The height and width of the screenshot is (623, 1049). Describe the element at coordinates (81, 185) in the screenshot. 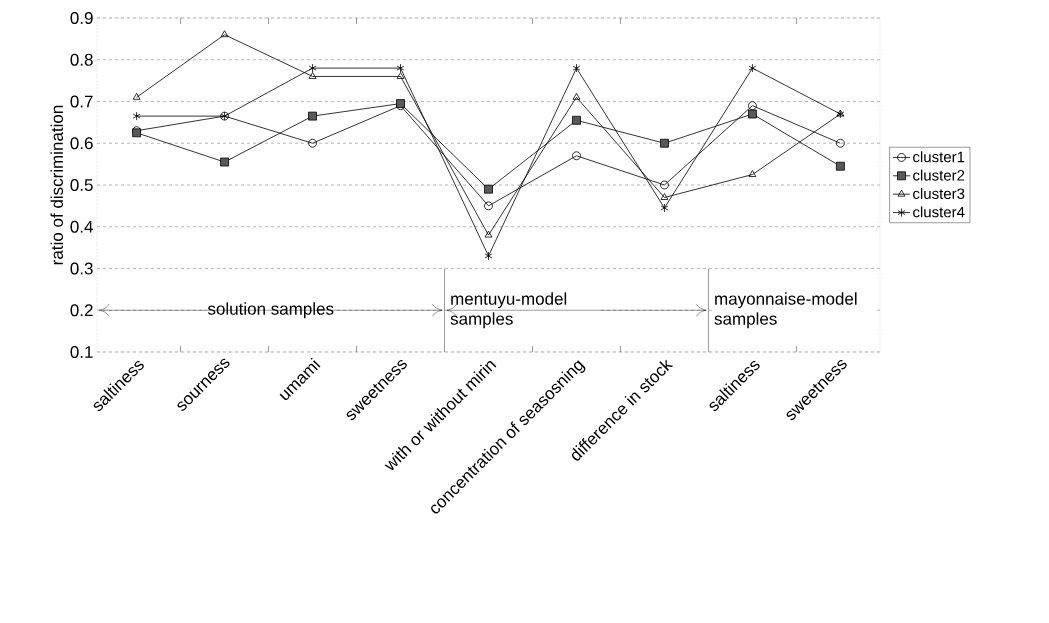

I see `y-tick-label: 0.5` at that location.